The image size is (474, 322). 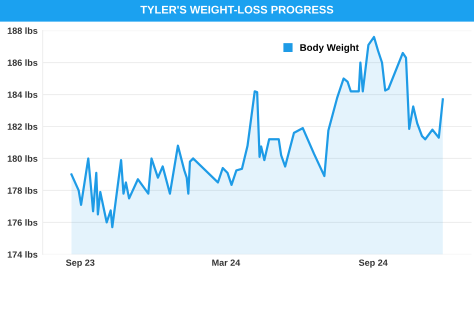 What do you see at coordinates (23, 30) in the screenshot?
I see `y-tick-label: 188 lbs` at bounding box center [23, 30].